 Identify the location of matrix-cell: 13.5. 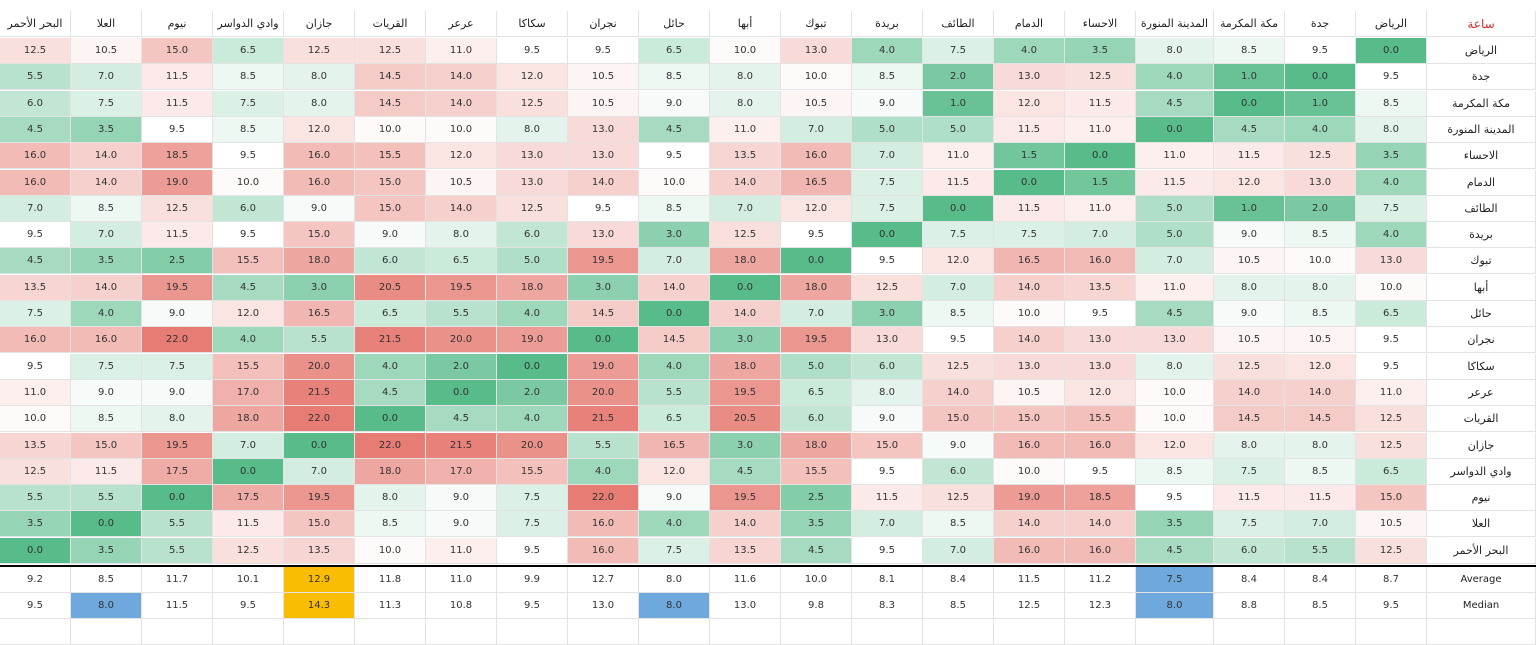
(1100, 287).